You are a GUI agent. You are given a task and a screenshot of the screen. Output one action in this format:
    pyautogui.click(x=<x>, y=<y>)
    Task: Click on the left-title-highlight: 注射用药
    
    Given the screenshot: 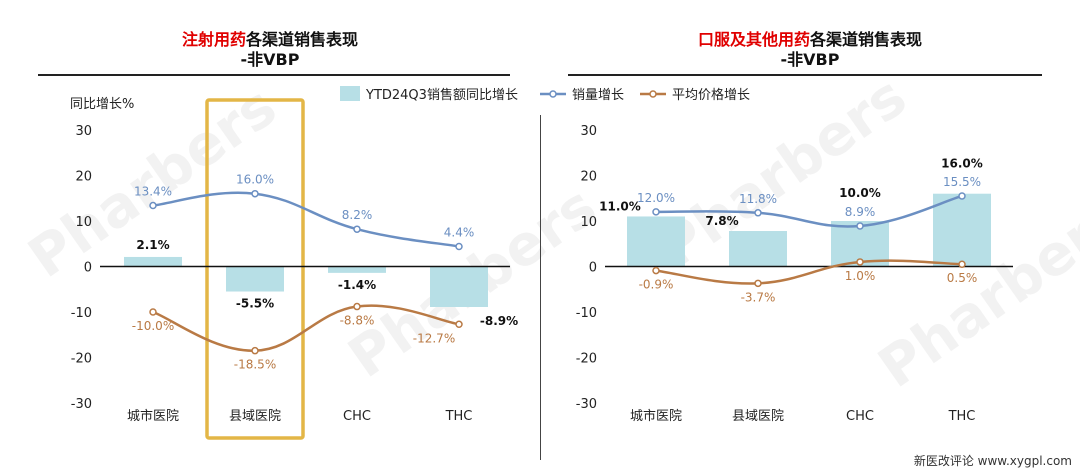 What is the action you would take?
    pyautogui.click(x=213, y=39)
    